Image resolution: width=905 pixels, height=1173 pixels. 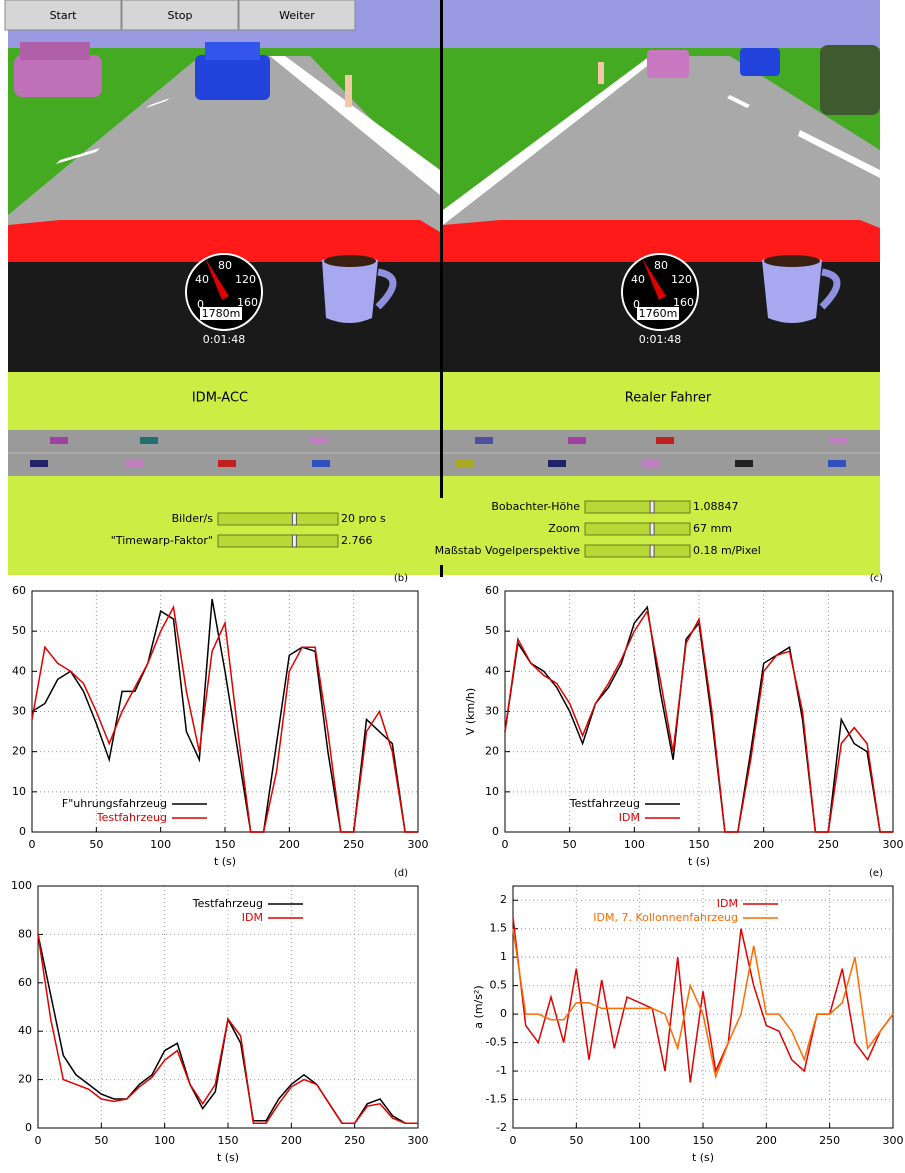 What do you see at coordinates (535, 506) in the screenshot?
I see `control-label: Bobachter-Höhe` at bounding box center [535, 506].